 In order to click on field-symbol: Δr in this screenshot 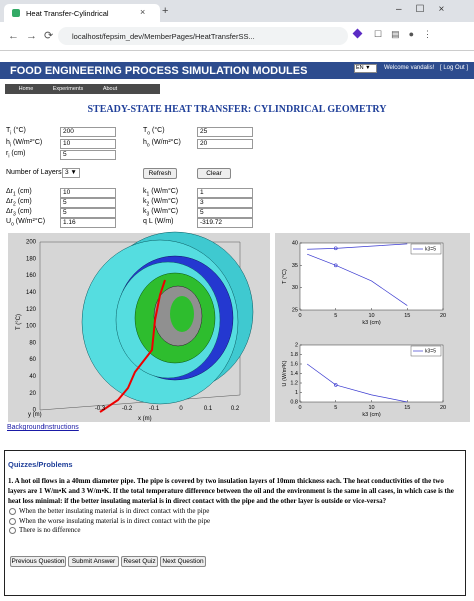, I will do `click(10, 191)`.